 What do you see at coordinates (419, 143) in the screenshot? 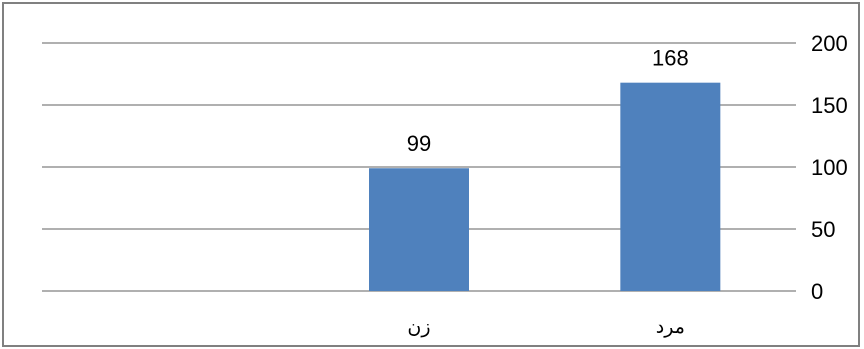
I see `data-label-1: 99` at bounding box center [419, 143].